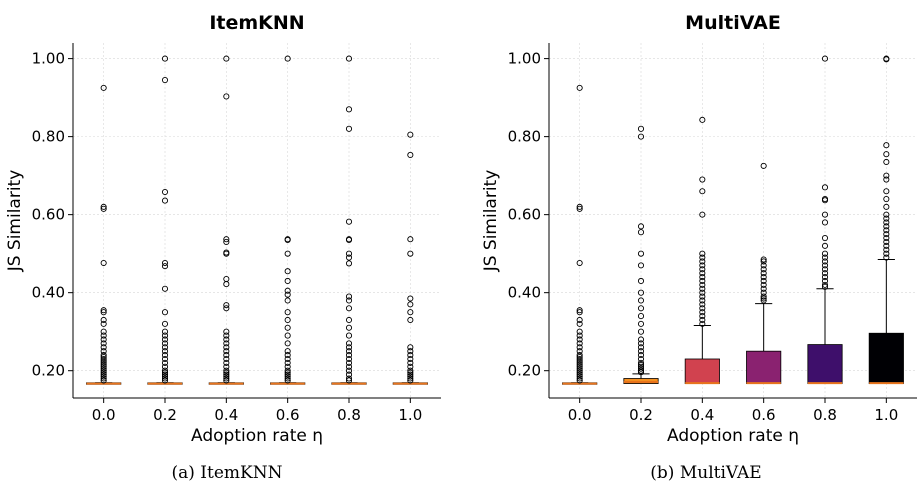 Image resolution: width=919 pixels, height=486 pixels. Describe the element at coordinates (104, 234) in the screenshot. I see `box-group-0.0` at that location.